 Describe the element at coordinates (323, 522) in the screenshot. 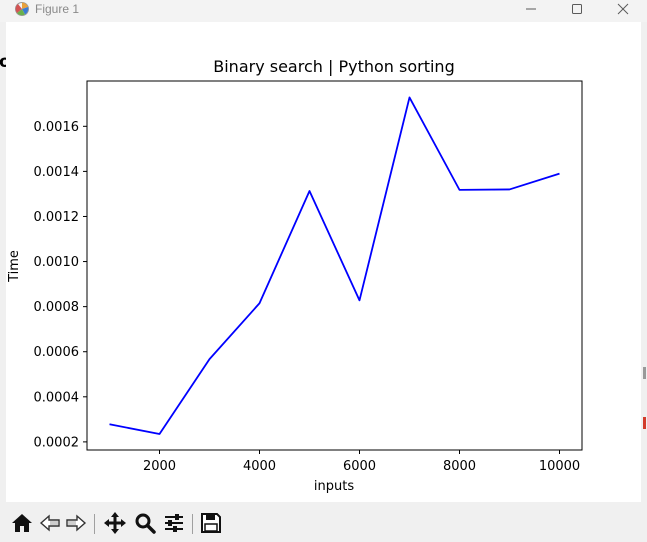

I see `navigation-toolbar` at that location.